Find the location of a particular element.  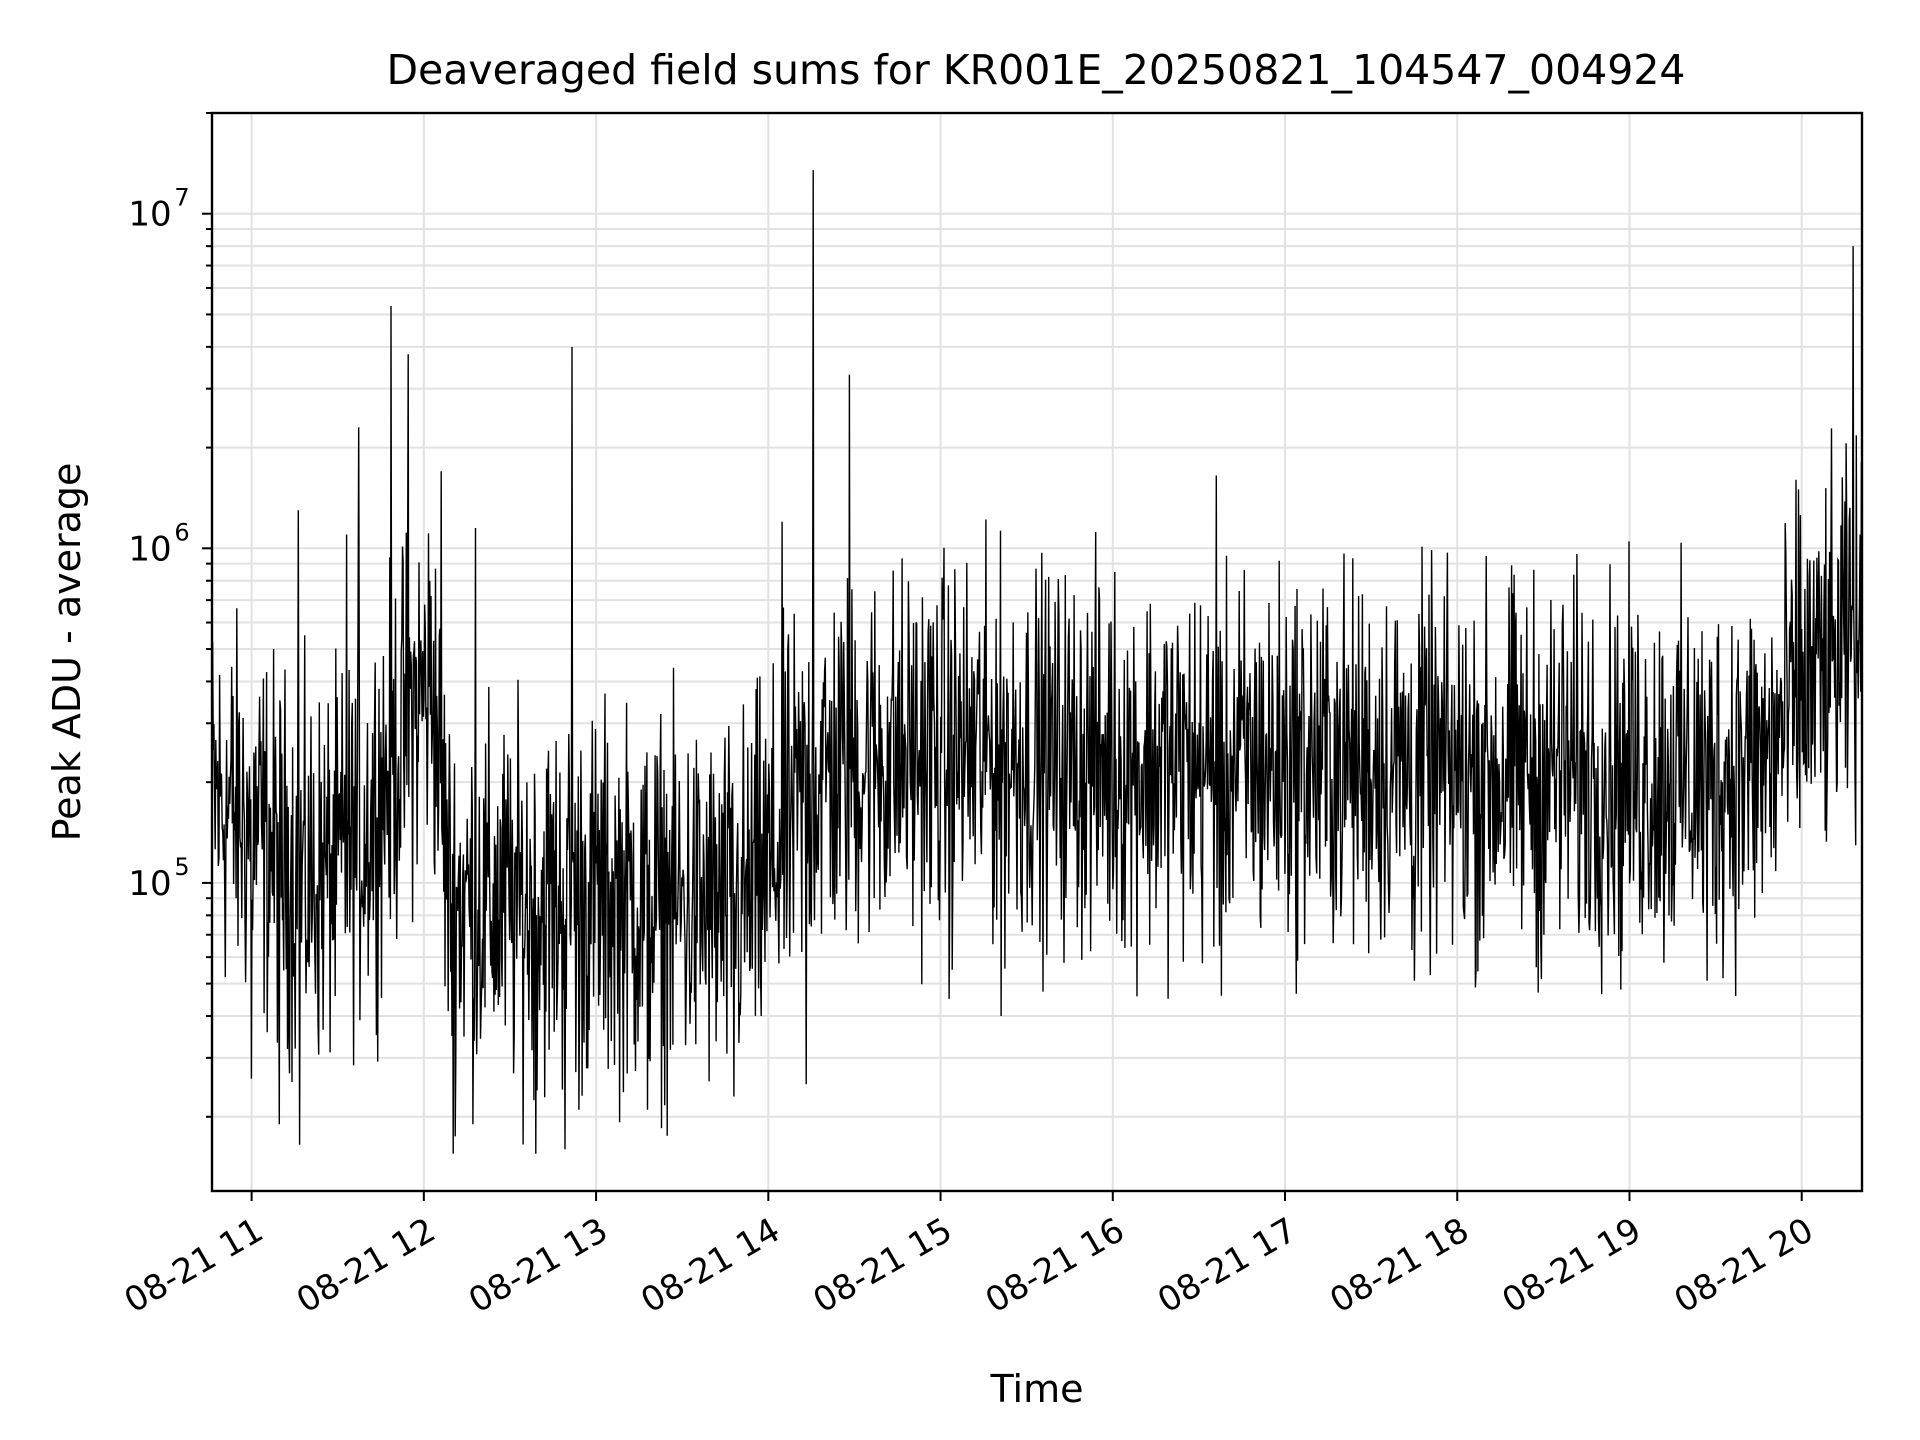

y-tick-label-exponent: 7 is located at coordinates (181, 198).